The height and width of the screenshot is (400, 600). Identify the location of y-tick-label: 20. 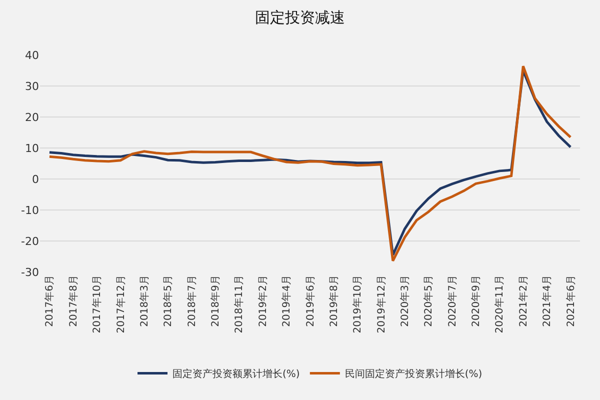
(32, 117).